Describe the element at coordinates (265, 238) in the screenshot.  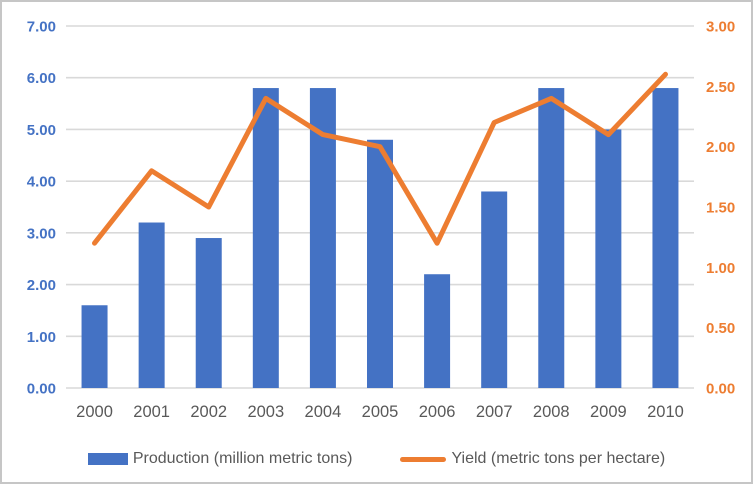
I see `bar-2003` at that location.